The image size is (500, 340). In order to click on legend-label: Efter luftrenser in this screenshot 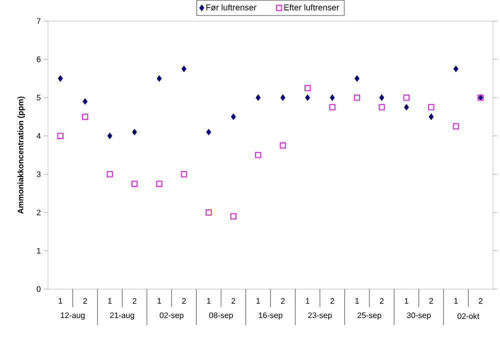, I will do `click(312, 7)`.